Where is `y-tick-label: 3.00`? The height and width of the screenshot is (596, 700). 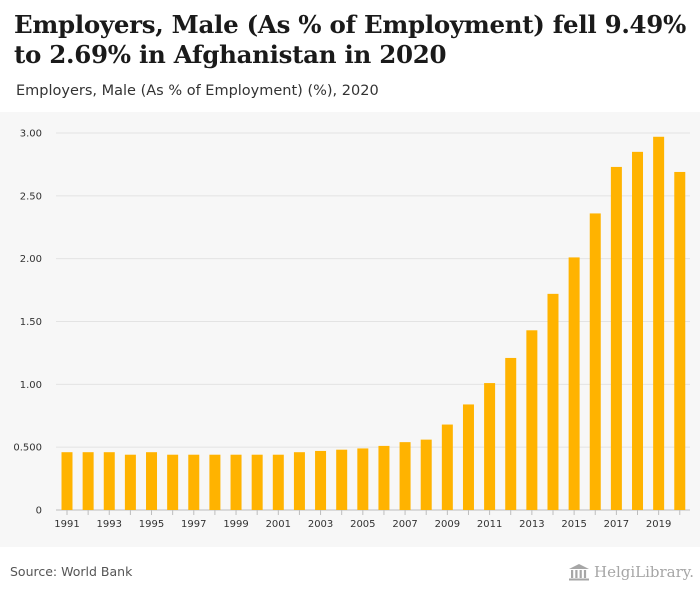 y-tick-label: 3.00 is located at coordinates (31, 134).